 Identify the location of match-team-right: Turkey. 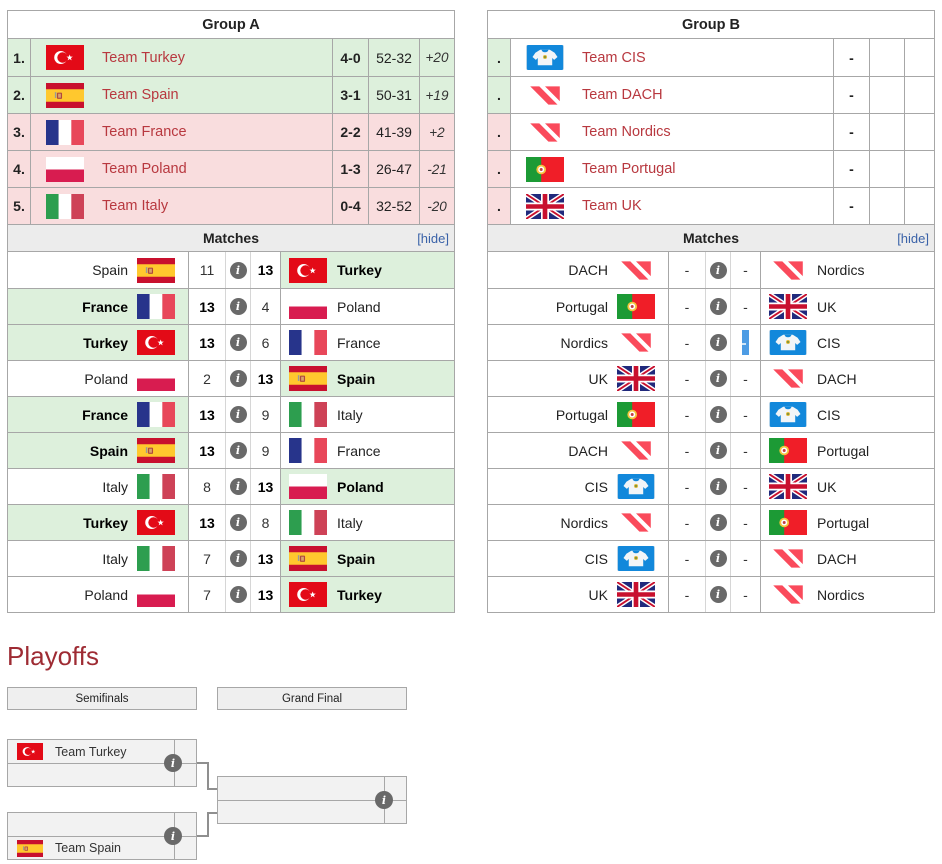
(367, 270).